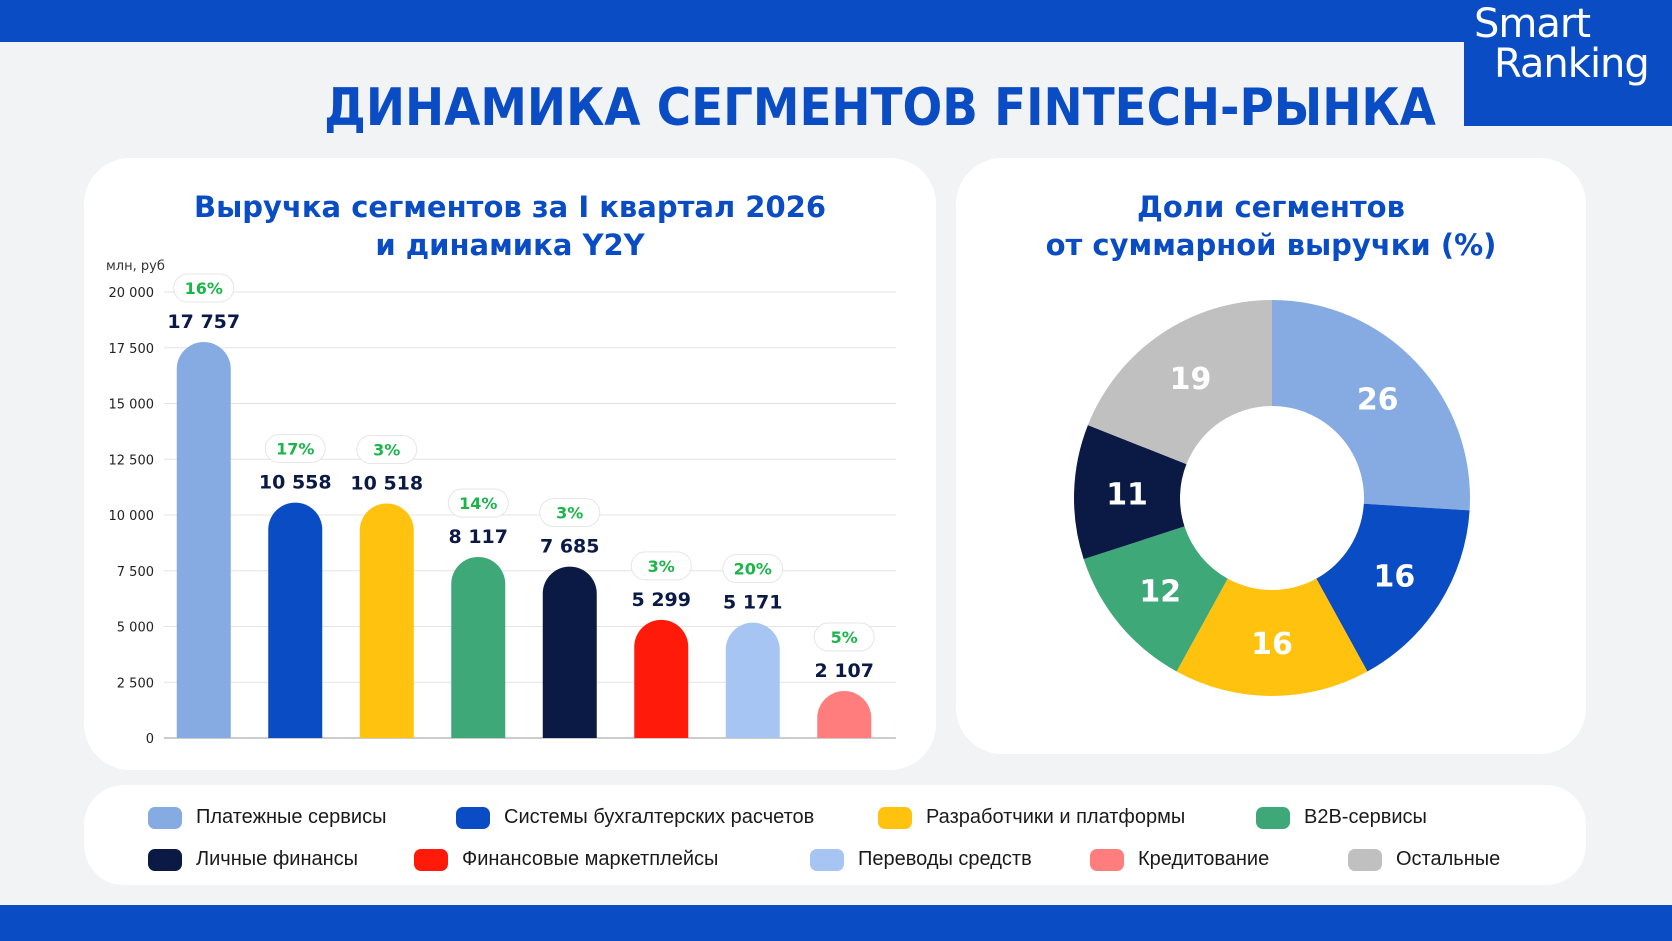  Describe the element at coordinates (1271, 226) in the screenshot. I see `pie-chart-title: Доли сегментов от суммарной выручки (%)` at that location.